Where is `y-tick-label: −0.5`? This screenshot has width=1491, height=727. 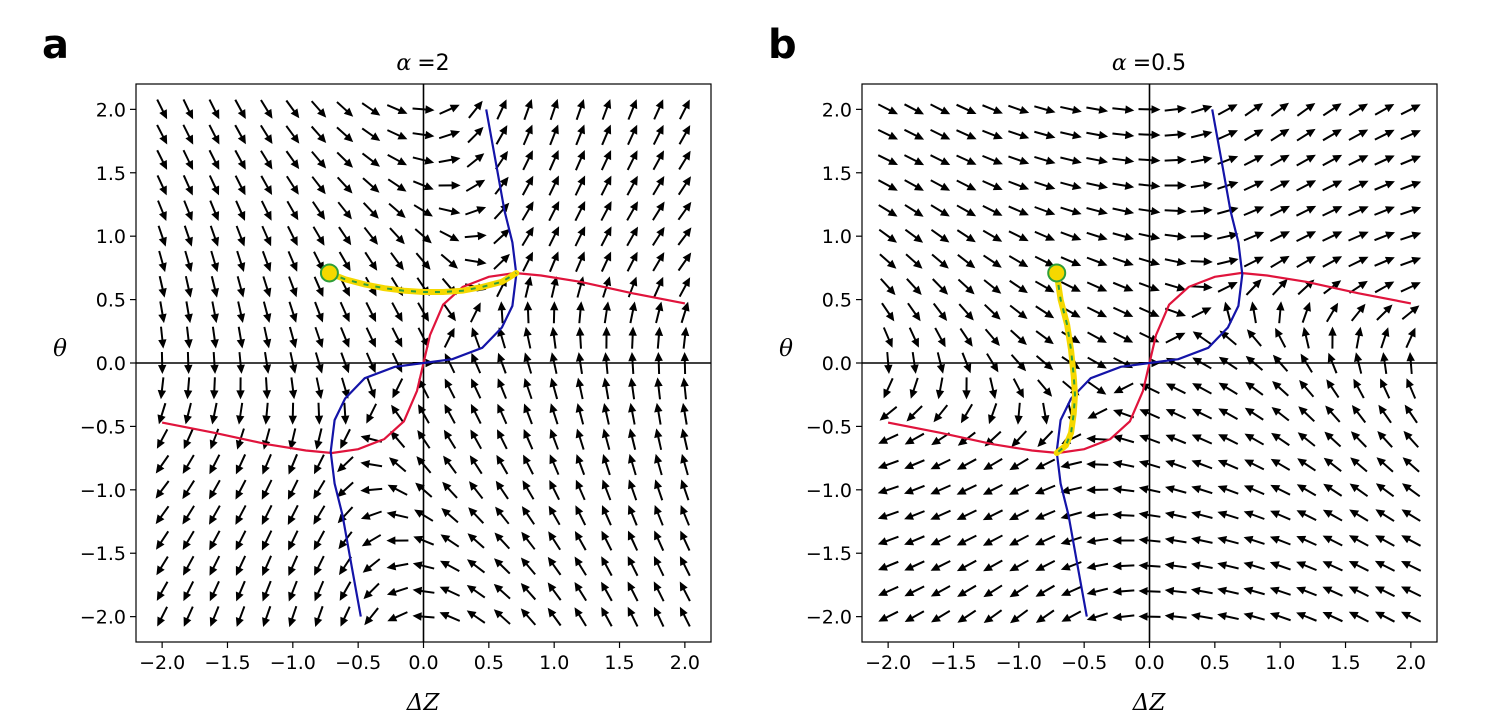 y-tick-label: −0.5 is located at coordinates (829, 427).